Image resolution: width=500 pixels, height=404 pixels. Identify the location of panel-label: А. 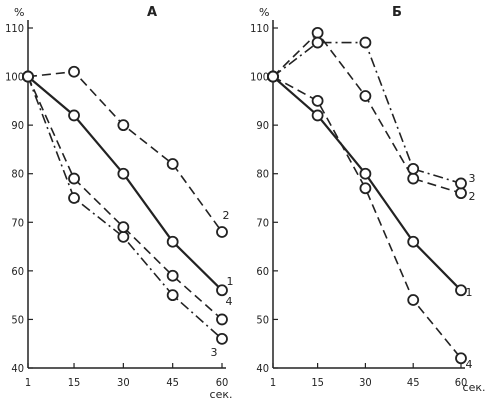
(152, 12).